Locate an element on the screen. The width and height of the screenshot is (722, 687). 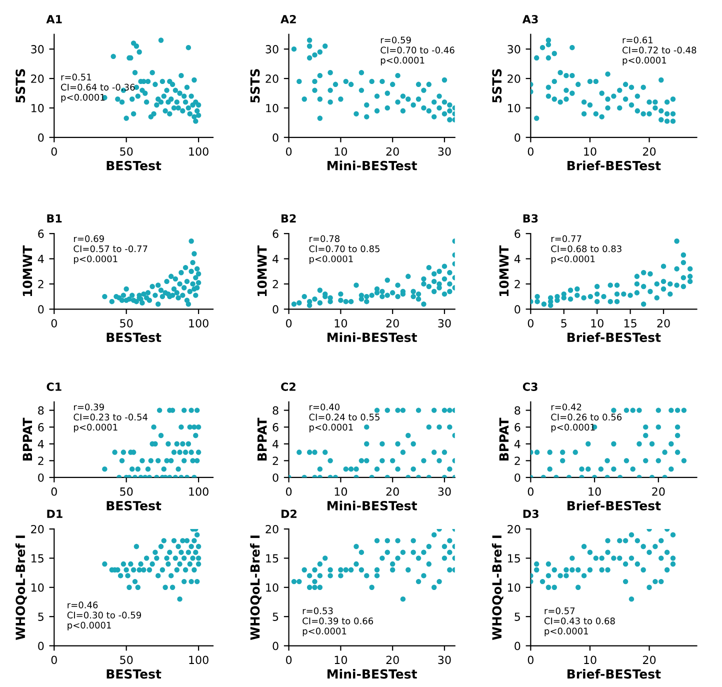
chart-title: C3 is located at coordinates (530, 386).